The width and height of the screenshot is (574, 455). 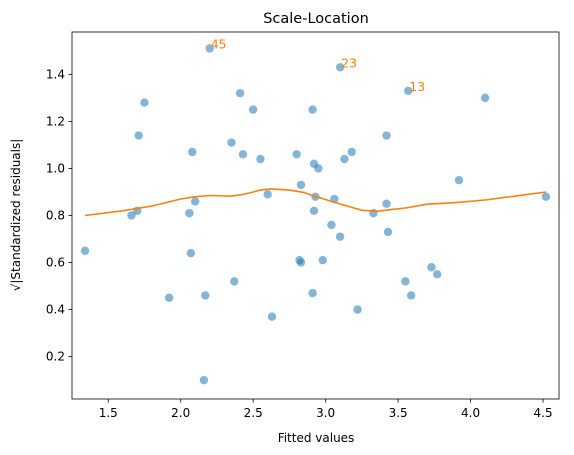 I want to click on chart-title: Scale-Location, so click(x=316, y=19).